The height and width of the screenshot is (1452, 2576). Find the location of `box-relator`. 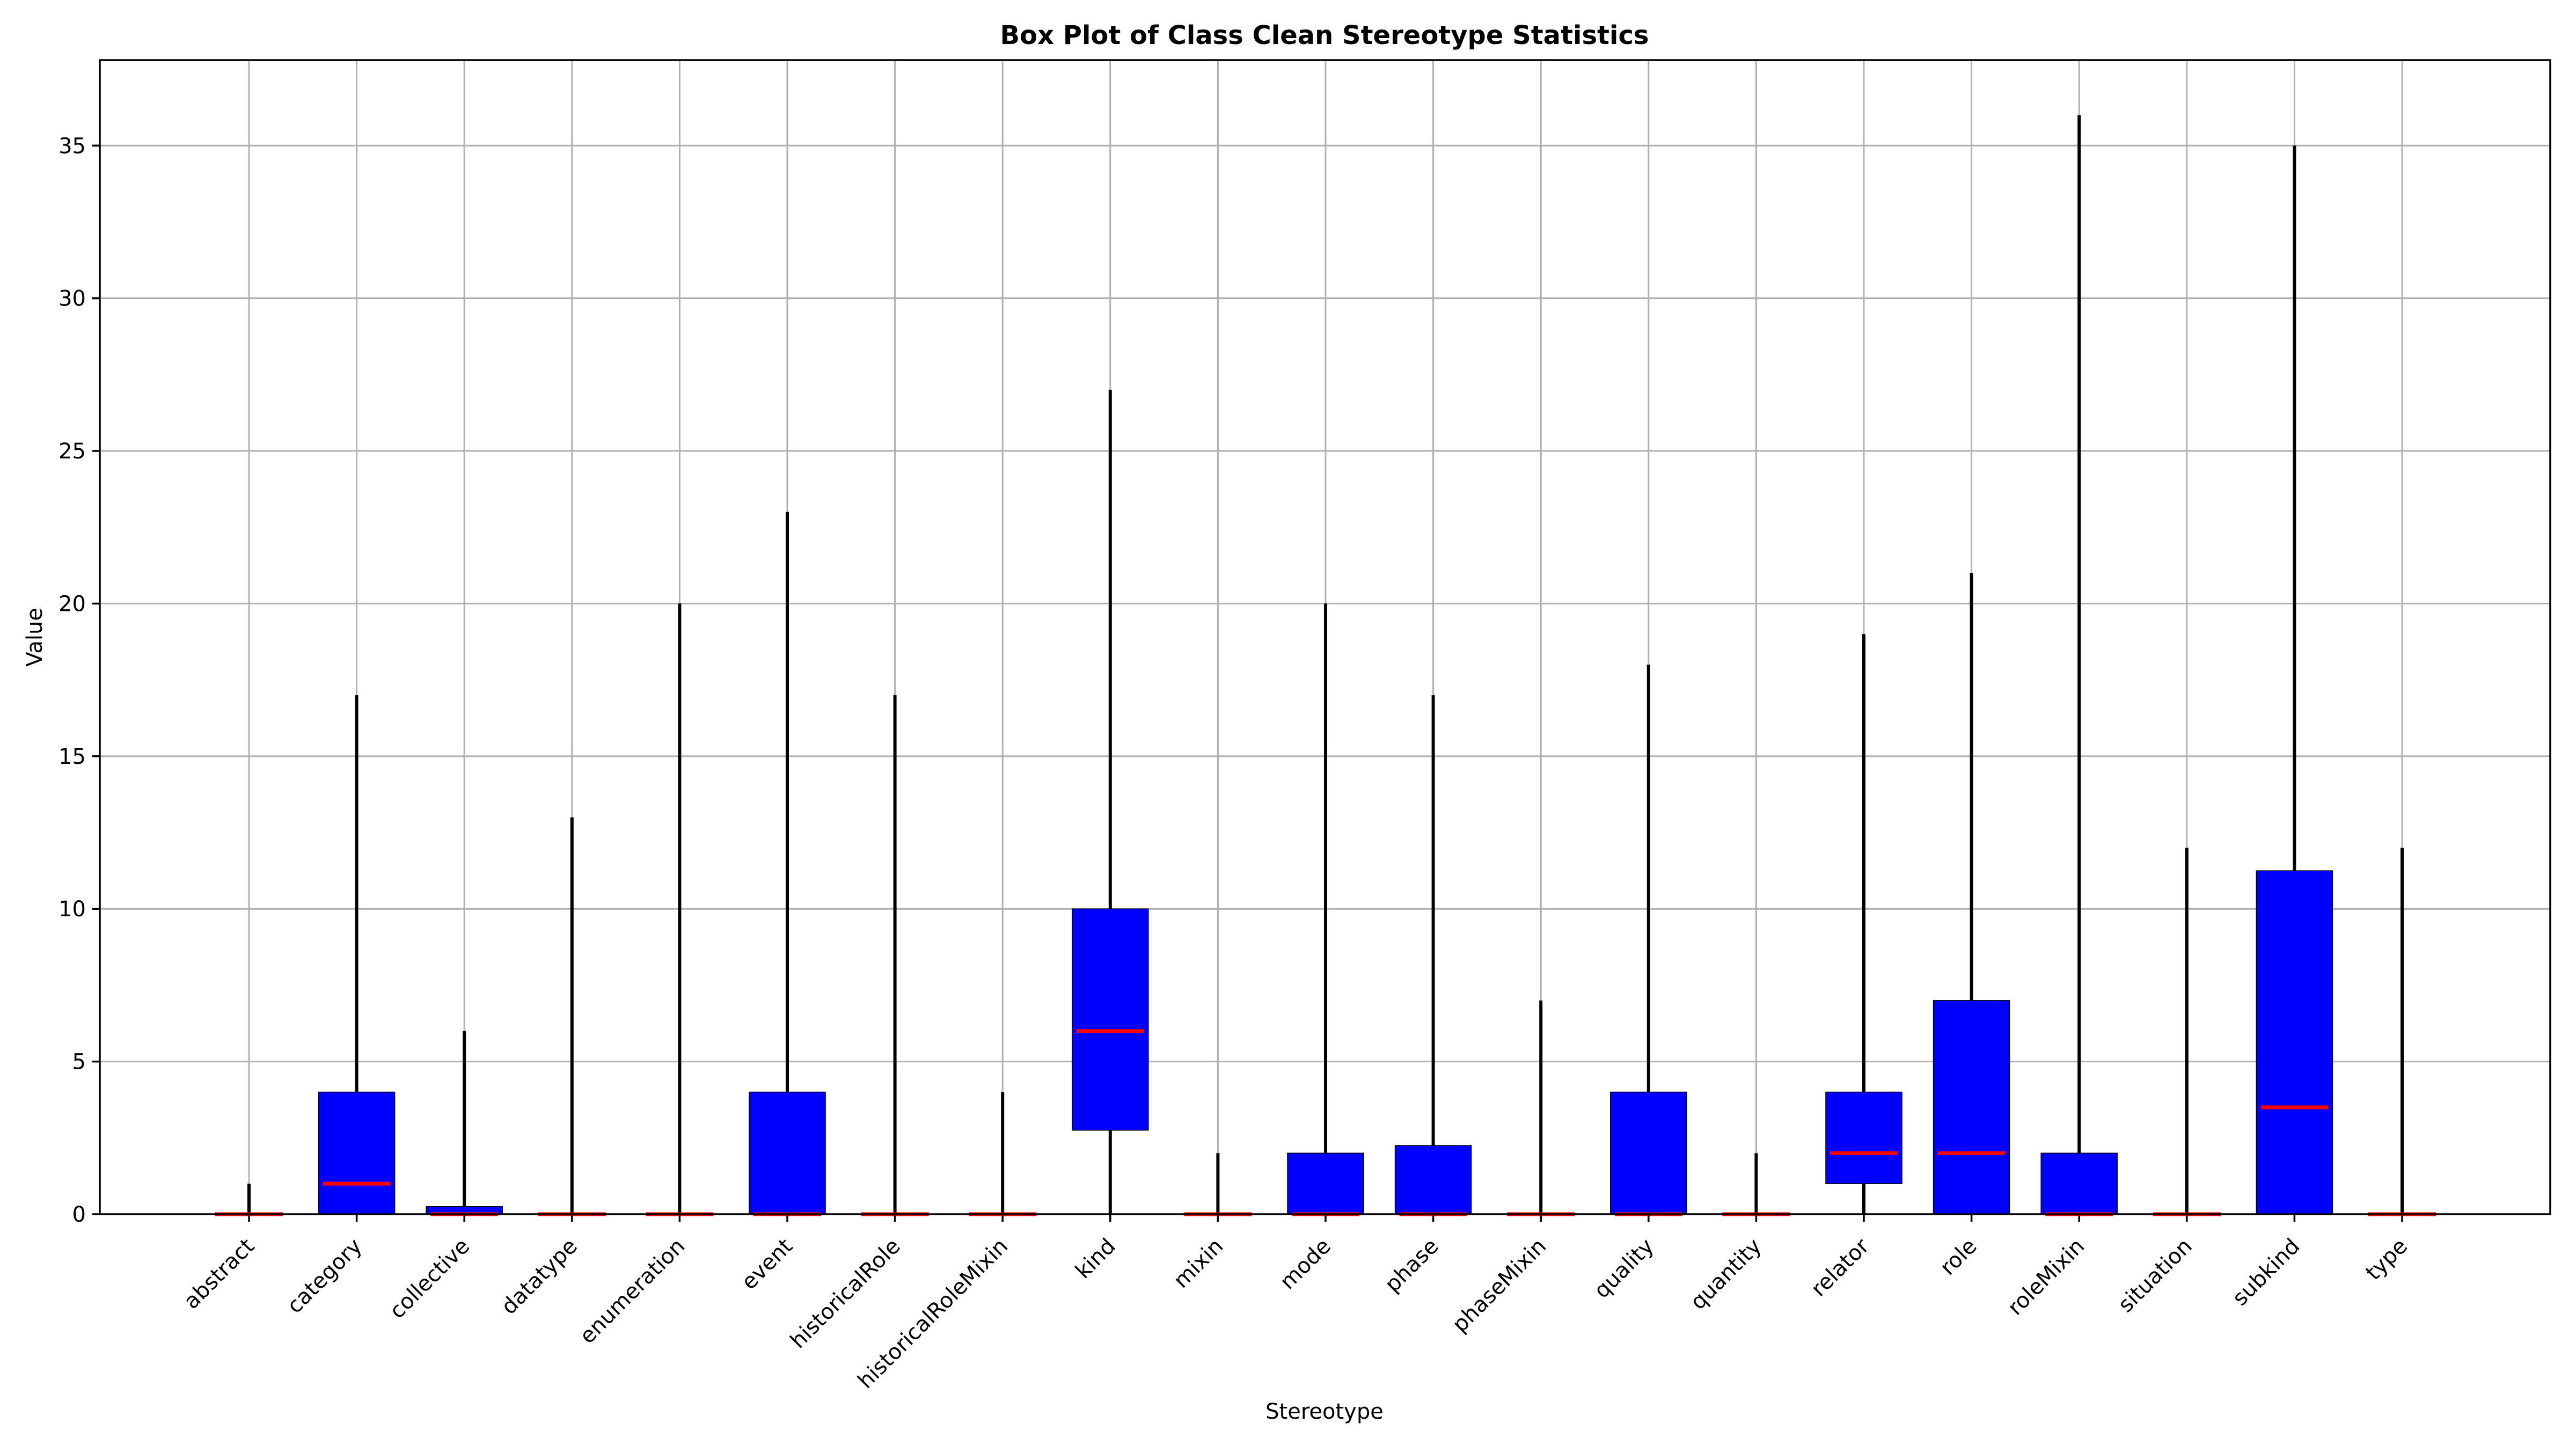

box-relator is located at coordinates (1863, 924).